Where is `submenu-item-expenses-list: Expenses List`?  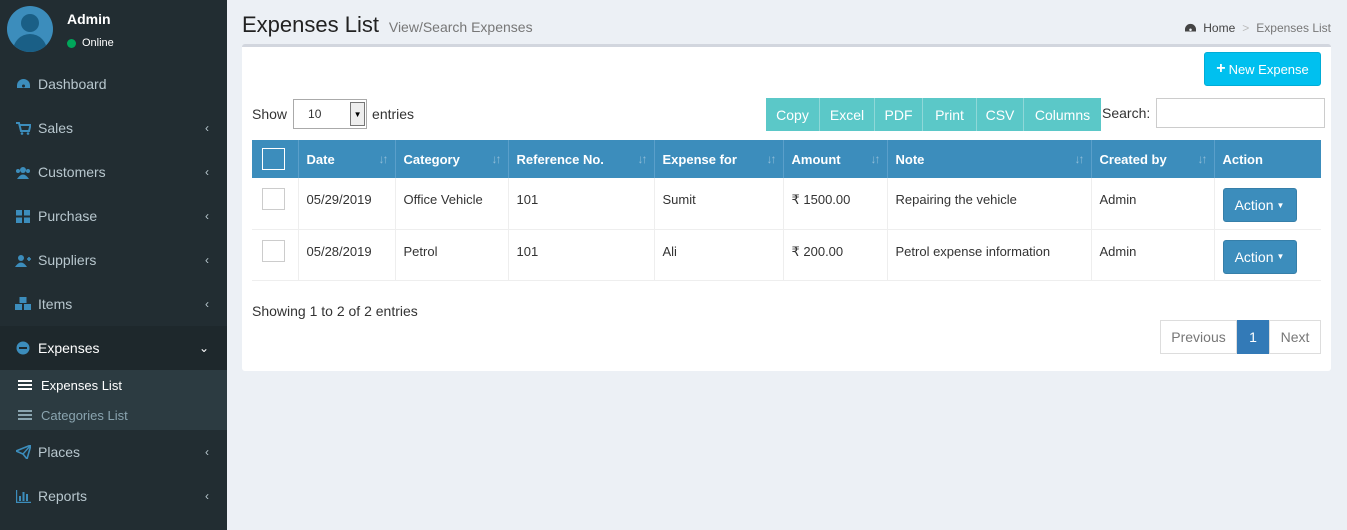 submenu-item-expenses-list: Expenses List is located at coordinates (113, 385).